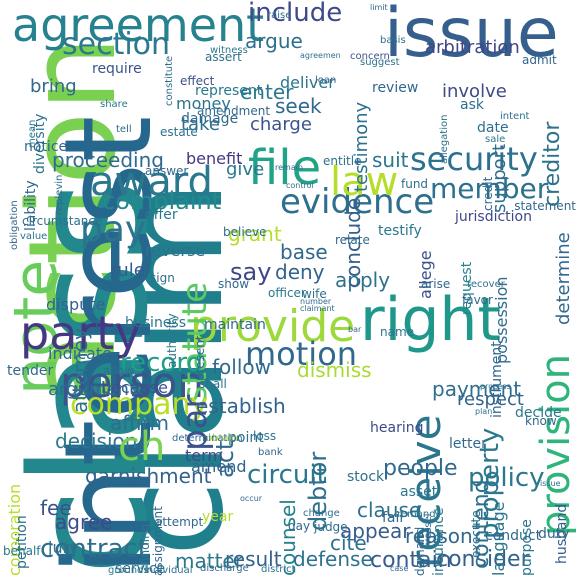 The width and height of the screenshot is (576, 576). Describe the element at coordinates (419, 492) in the screenshot. I see `cloud-word: asset` at that location.